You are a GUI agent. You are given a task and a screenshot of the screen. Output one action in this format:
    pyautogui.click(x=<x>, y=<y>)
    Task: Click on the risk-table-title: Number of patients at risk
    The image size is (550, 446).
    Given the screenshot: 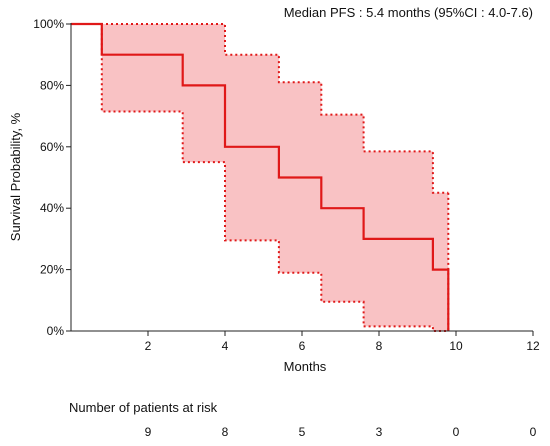 What is the action you would take?
    pyautogui.click(x=143, y=407)
    